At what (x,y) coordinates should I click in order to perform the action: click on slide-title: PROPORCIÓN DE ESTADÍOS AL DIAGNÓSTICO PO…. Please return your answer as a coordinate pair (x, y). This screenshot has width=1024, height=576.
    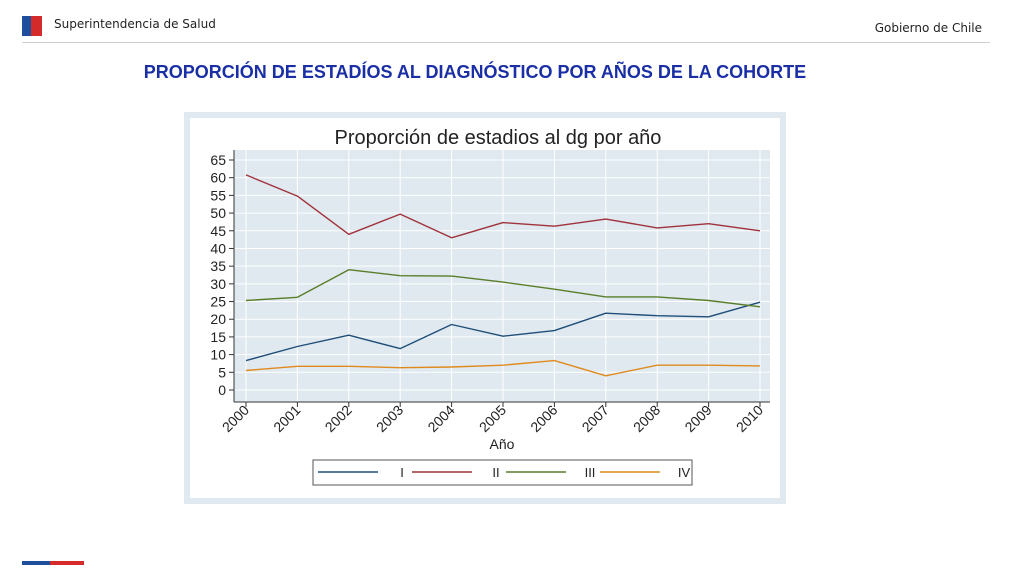
    Looking at the image, I should click on (475, 72).